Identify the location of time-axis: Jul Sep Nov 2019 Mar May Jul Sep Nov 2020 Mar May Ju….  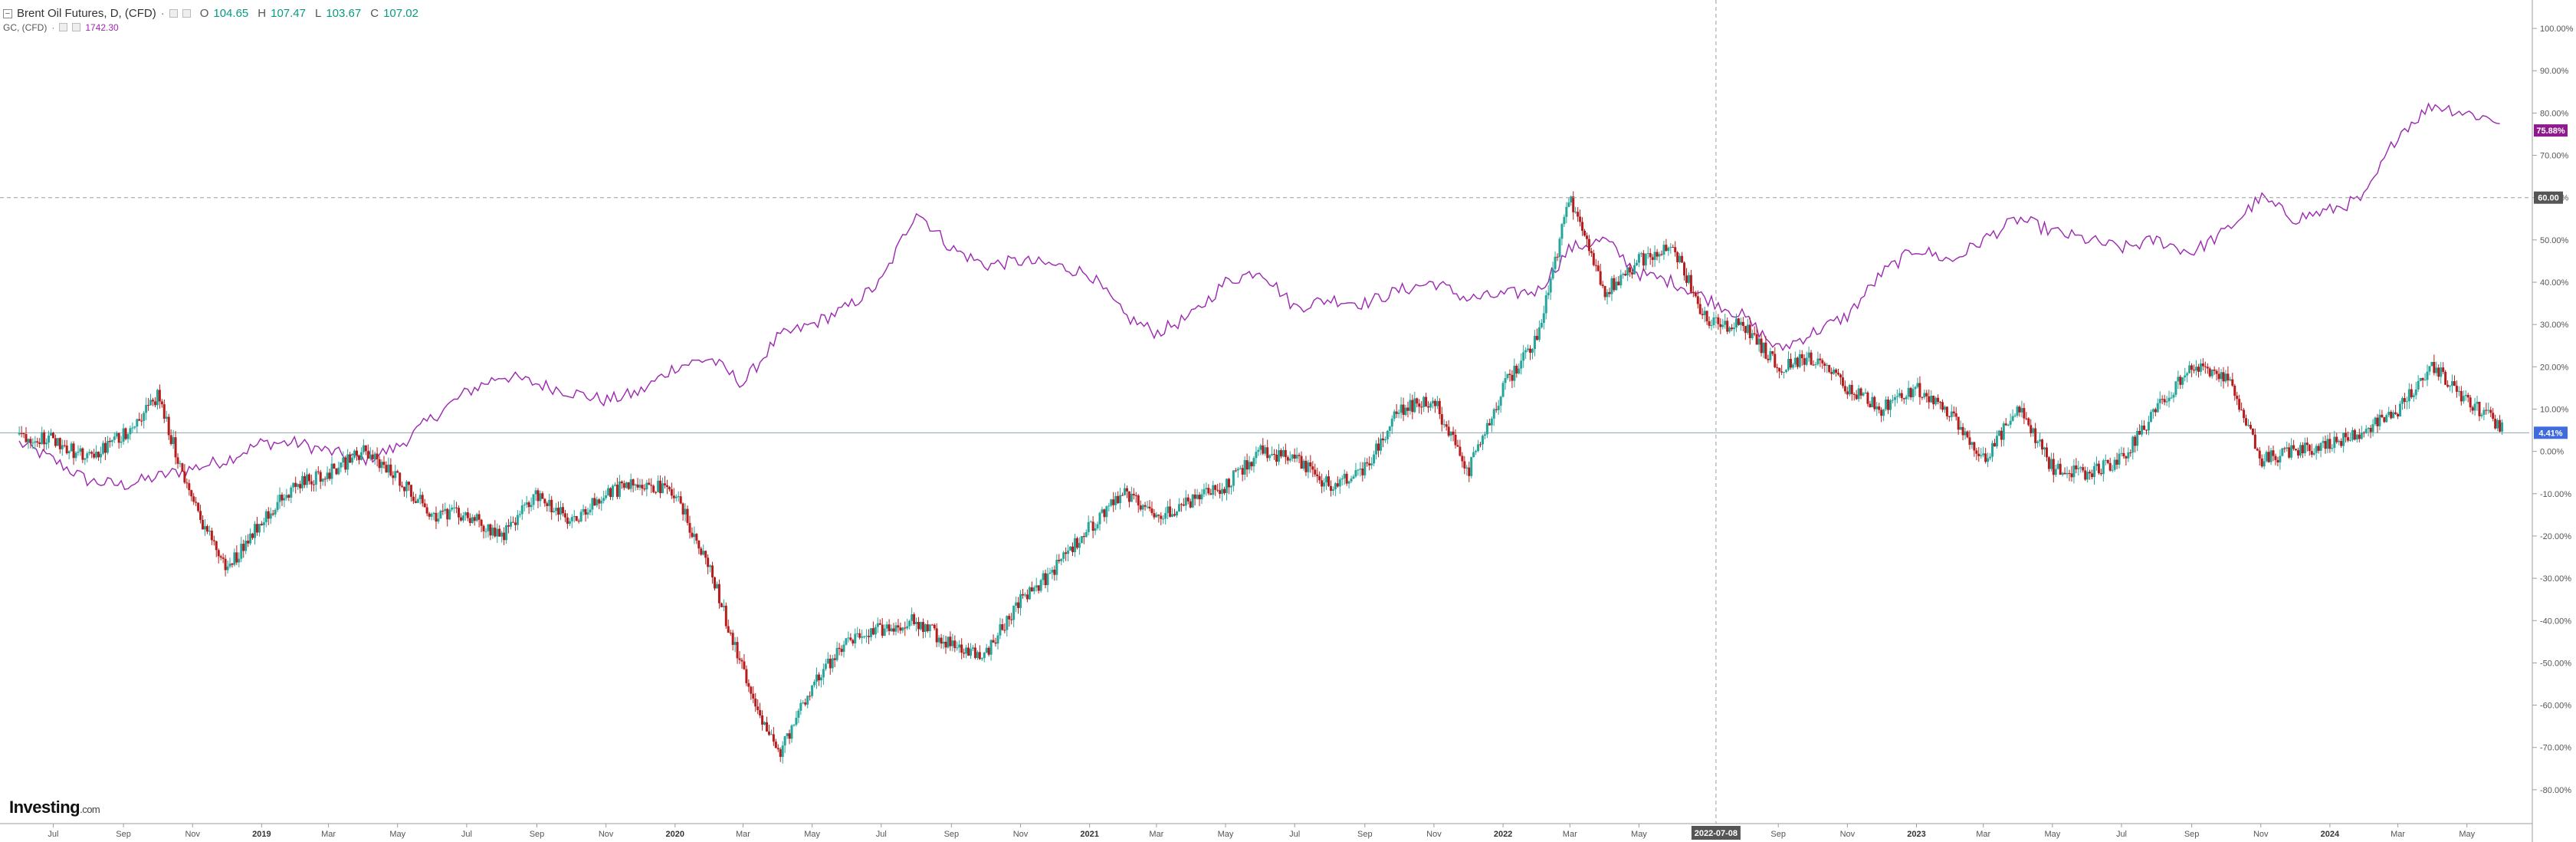
(1266, 831).